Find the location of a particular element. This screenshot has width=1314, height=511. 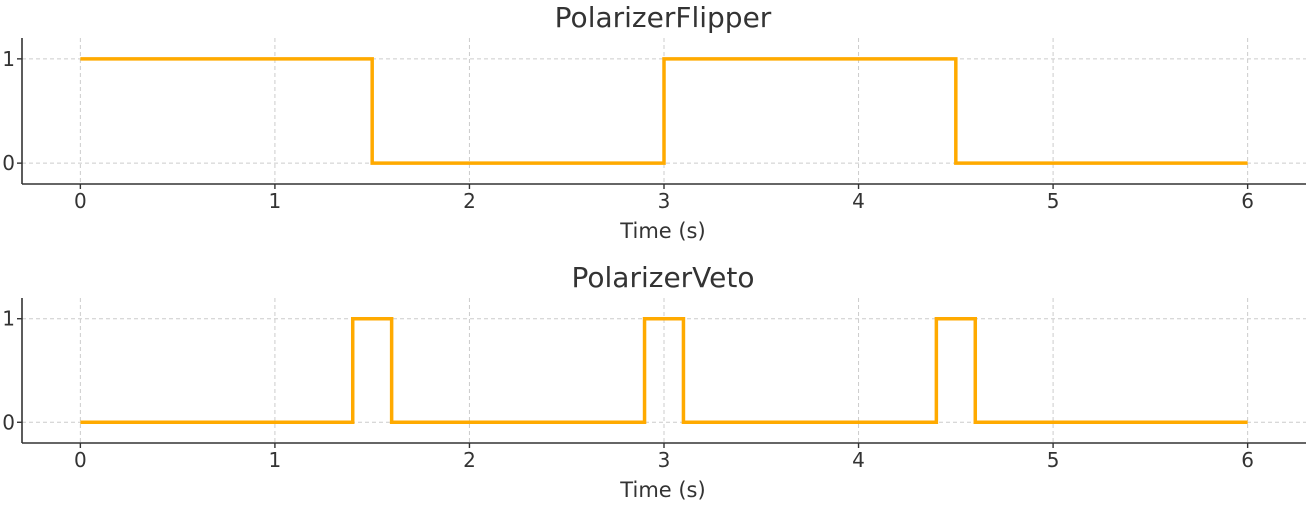

chart-title: PolarizerVeto is located at coordinates (663, 277).